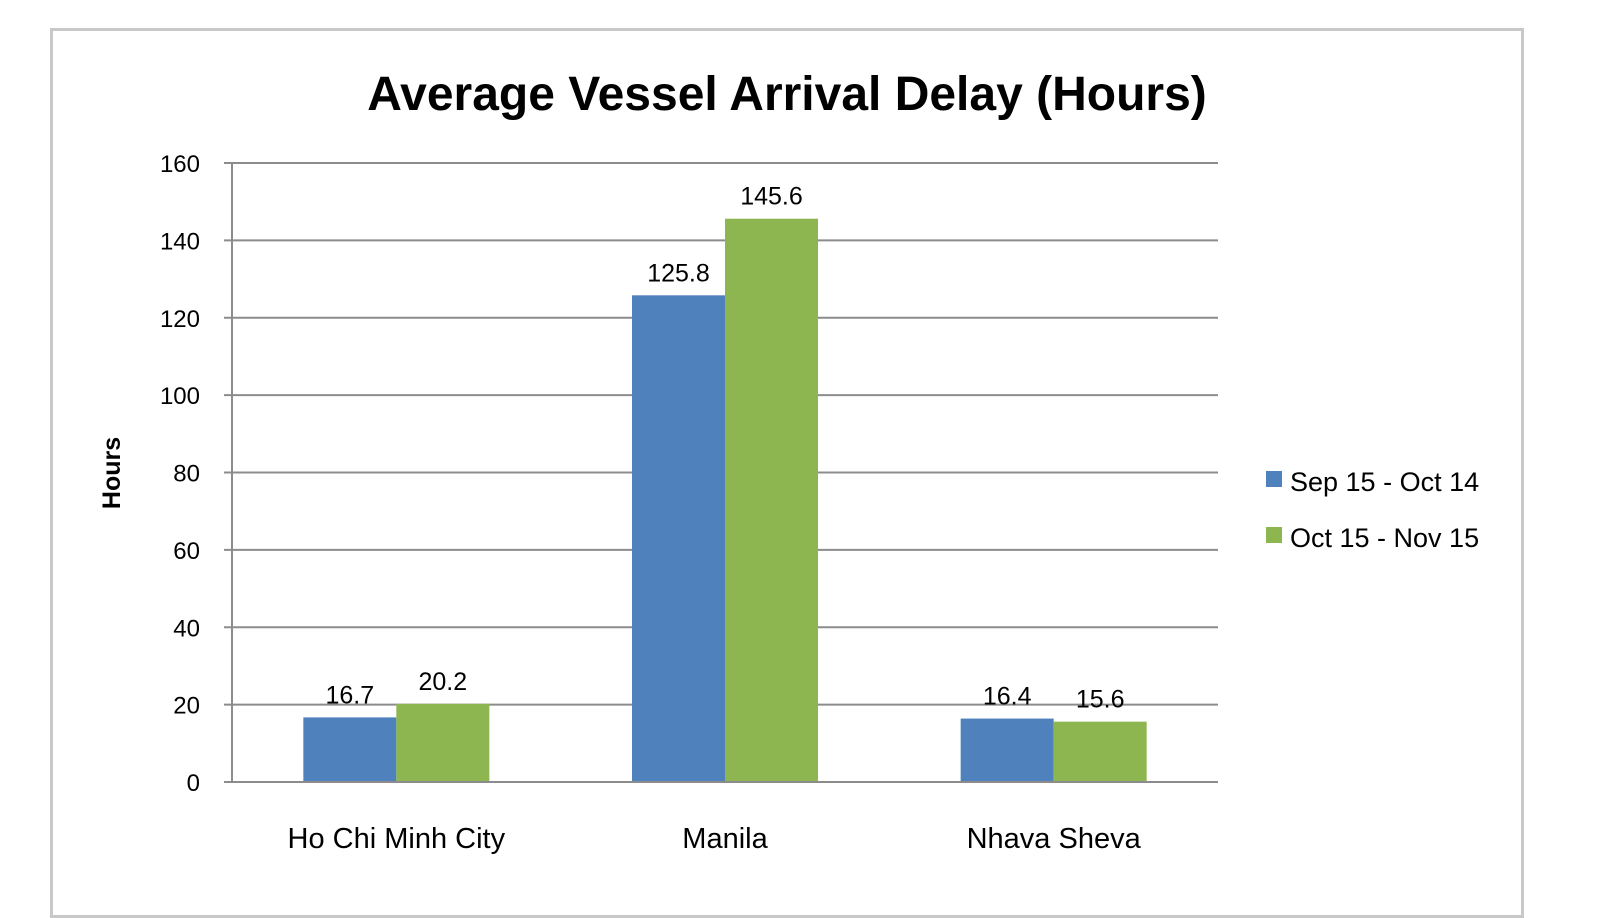 This screenshot has width=1600, height=918. I want to click on y-tick-label: 120, so click(180, 319).